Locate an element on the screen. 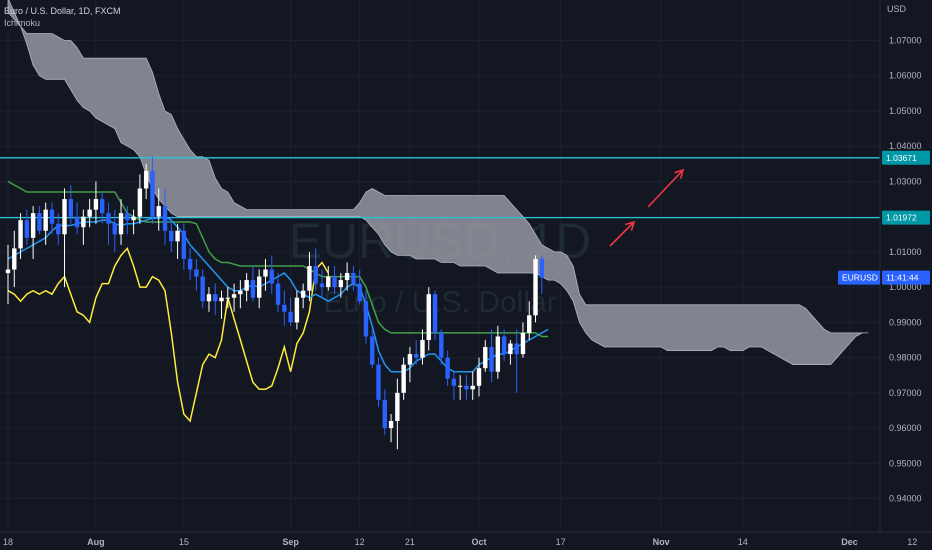  price-tick-label: 1.01000 is located at coordinates (905, 252).